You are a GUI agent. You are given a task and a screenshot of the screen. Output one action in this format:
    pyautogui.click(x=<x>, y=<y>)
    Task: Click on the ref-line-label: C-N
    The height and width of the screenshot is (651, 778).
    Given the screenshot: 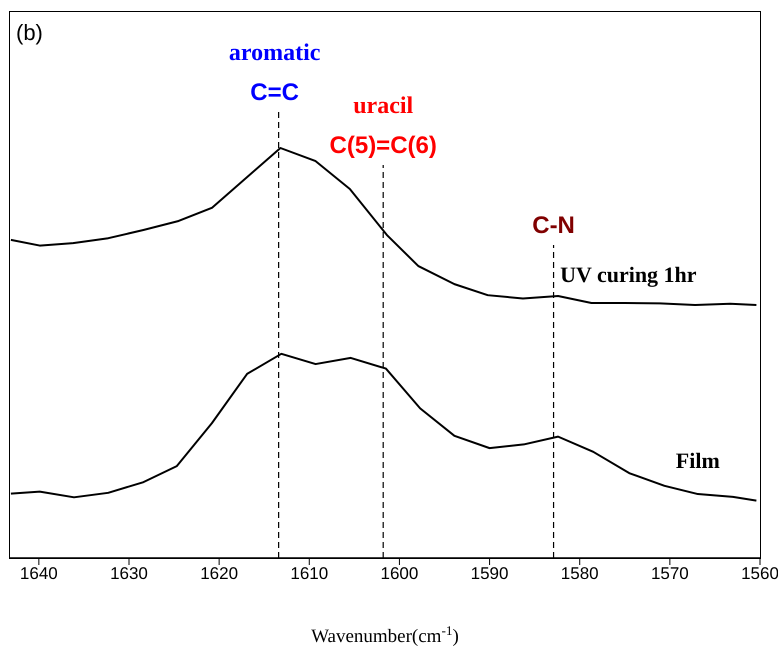 What is the action you would take?
    pyautogui.click(x=553, y=225)
    